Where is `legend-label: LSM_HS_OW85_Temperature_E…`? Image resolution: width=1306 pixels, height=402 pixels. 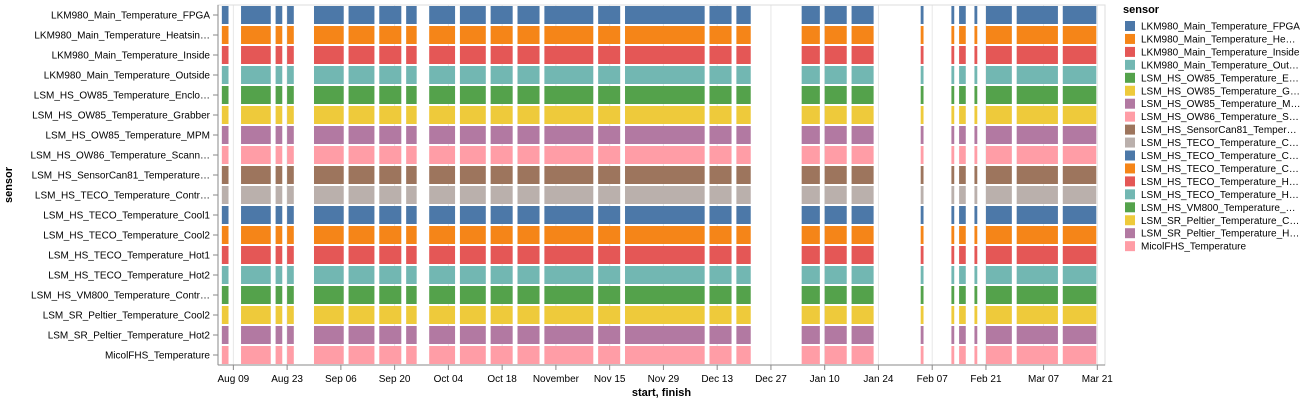
legend-label: LSM_HS_OW85_Temperature_E… is located at coordinates (1220, 78).